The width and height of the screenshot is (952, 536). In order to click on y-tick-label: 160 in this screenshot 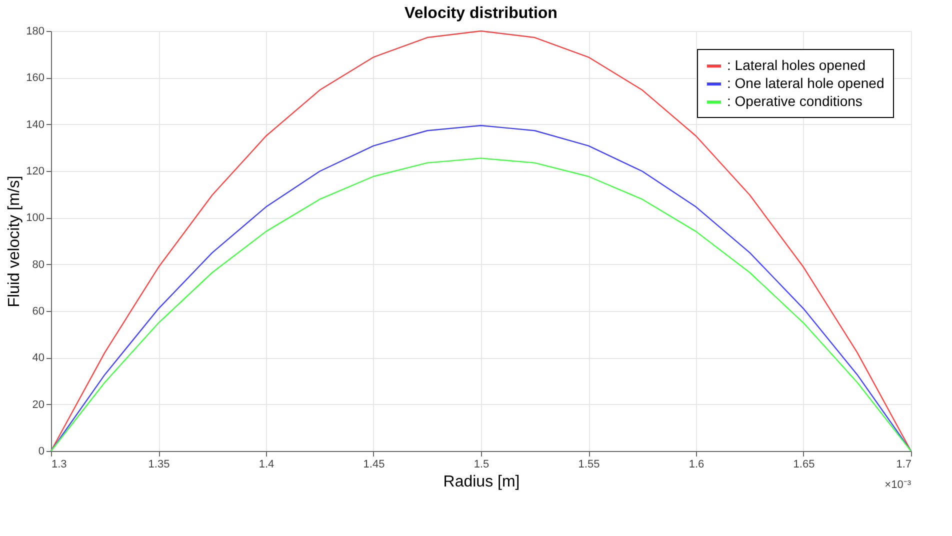, I will do `click(35, 78)`.